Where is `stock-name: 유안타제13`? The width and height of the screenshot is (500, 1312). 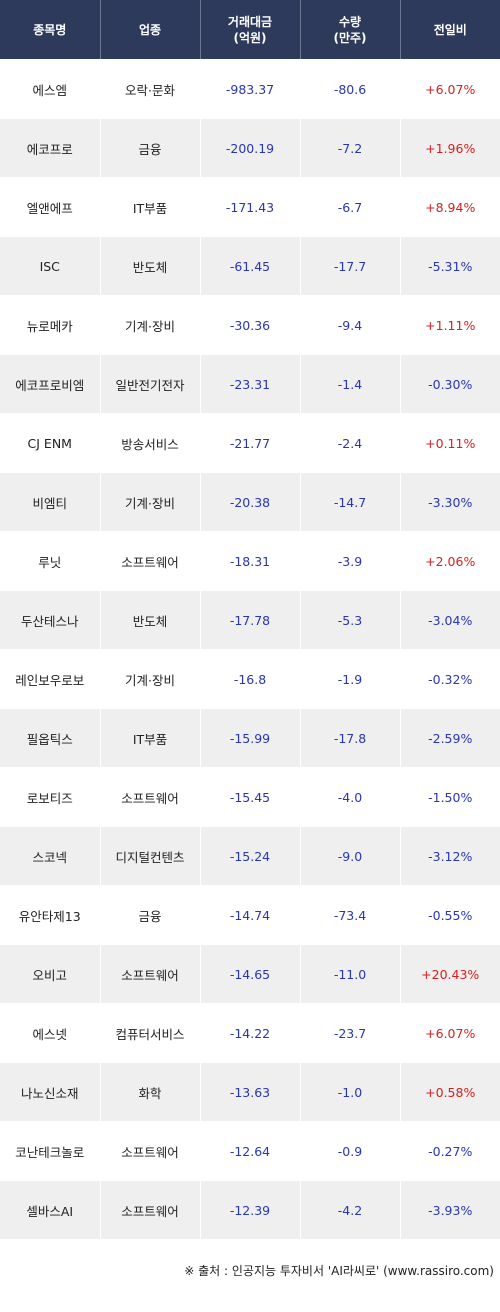
stock-name: 유안타제13 is located at coordinates (50, 915).